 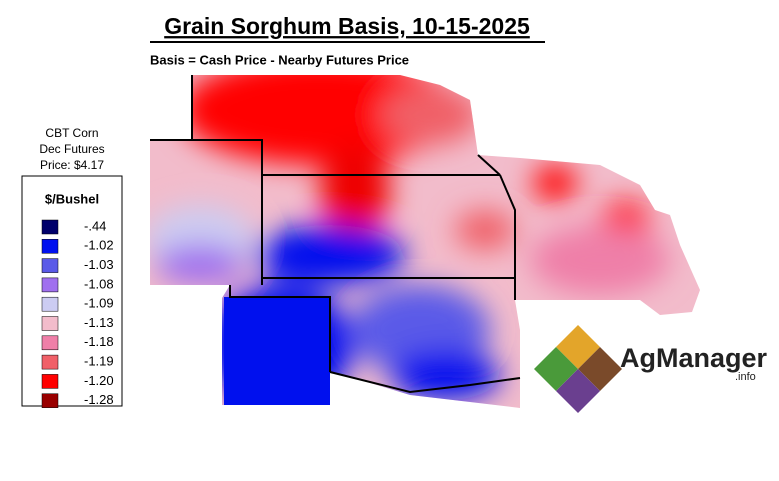 What do you see at coordinates (99, 283) in the screenshot?
I see `legend-label: -1.08` at bounding box center [99, 283].